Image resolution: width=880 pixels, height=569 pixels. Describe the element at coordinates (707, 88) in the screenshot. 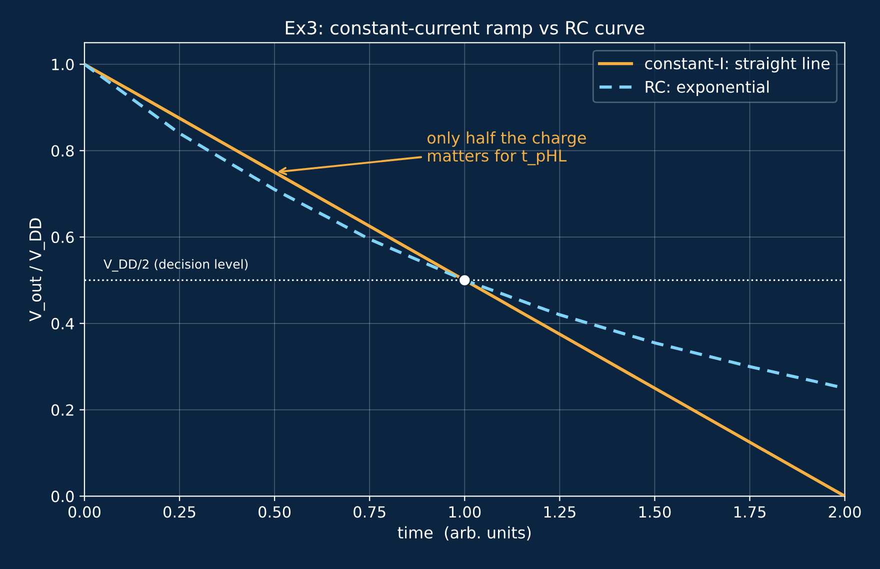

I see `legend-label: RC: exponential` at that location.